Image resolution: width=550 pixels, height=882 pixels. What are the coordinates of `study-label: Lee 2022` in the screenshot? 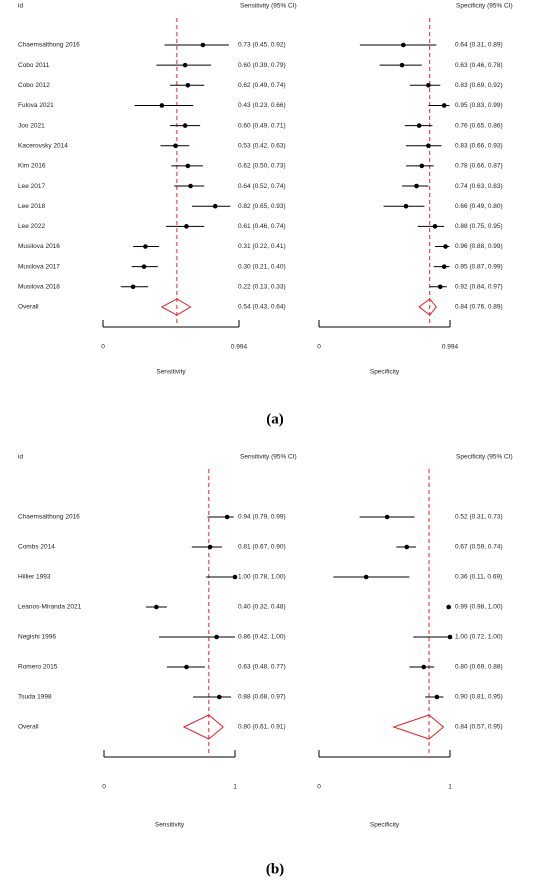 It's located at (31, 226).